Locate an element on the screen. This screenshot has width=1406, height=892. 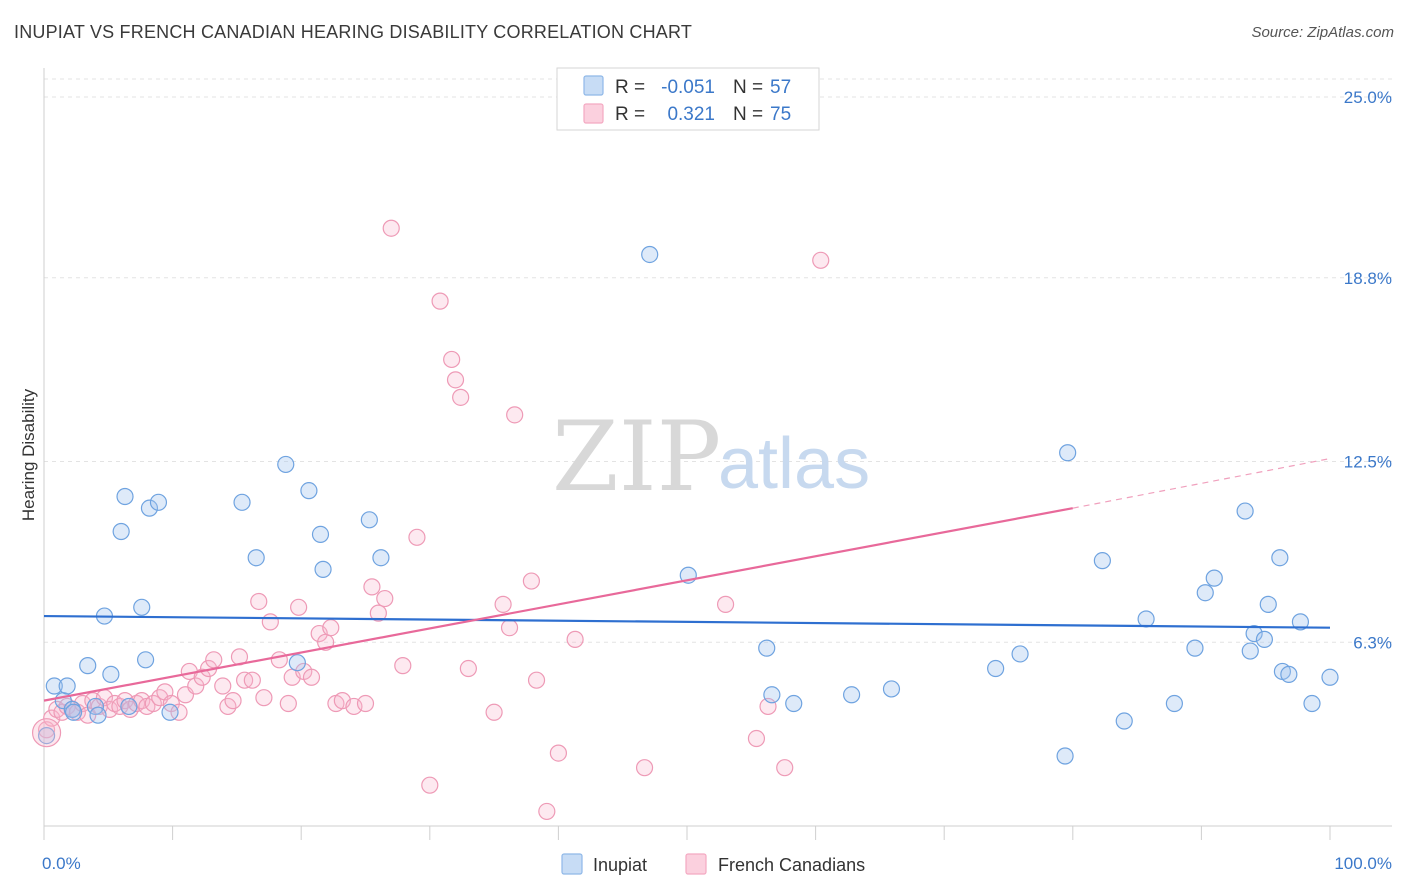
bottom-legend-label-french-canadians: French Canadians is located at coordinates (791, 865).